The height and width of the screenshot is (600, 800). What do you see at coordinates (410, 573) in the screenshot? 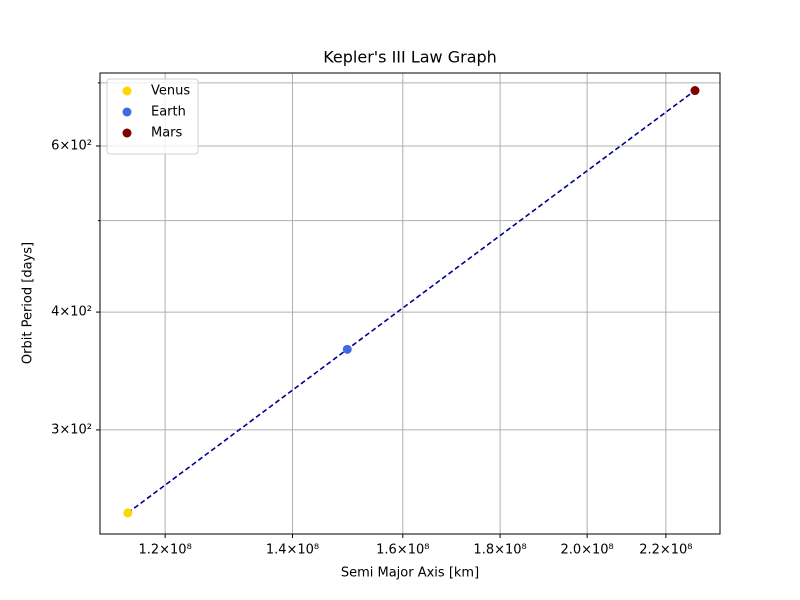
I see `x-axis-label: Semi Major Axis [km]` at bounding box center [410, 573].